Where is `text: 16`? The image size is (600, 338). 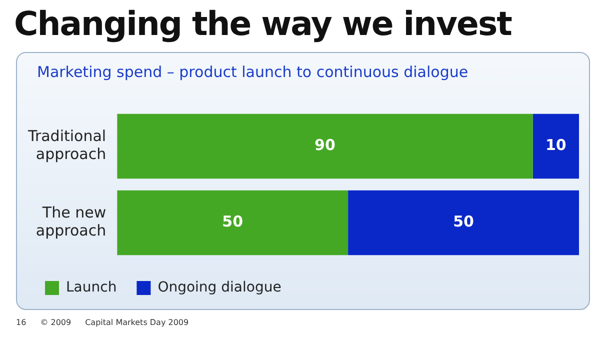 text: 16 is located at coordinates (21, 322).